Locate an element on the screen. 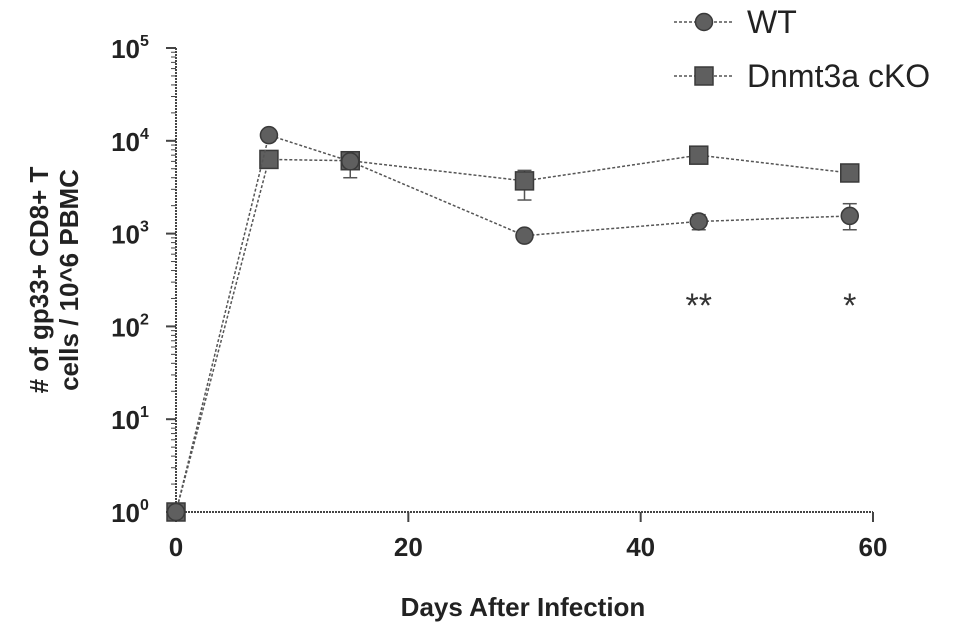 The height and width of the screenshot is (626, 967). legend: WT Dnmt3a cKO is located at coordinates (802, 49).